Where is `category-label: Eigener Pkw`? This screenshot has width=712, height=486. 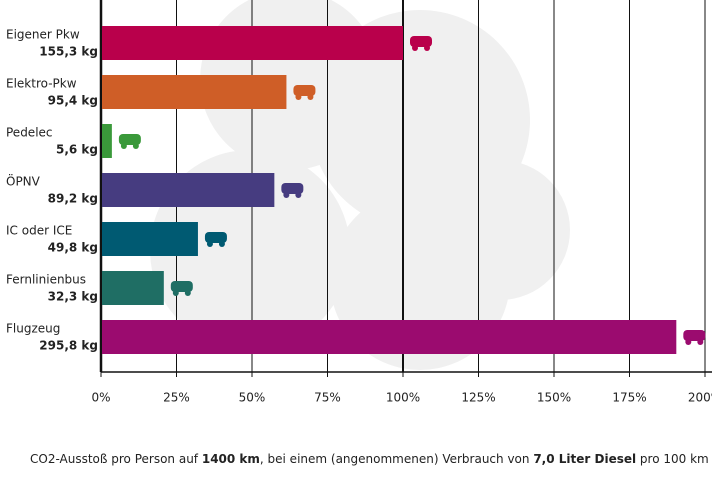
category-label: Eigener Pkw is located at coordinates (43, 35).